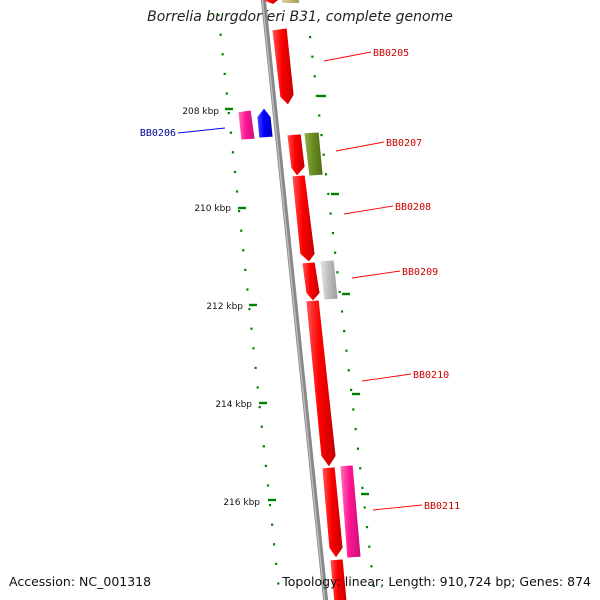 The image size is (600, 600). Describe the element at coordinates (241, 503) in the screenshot. I see `tick-label-216: 216 kbp` at that location.